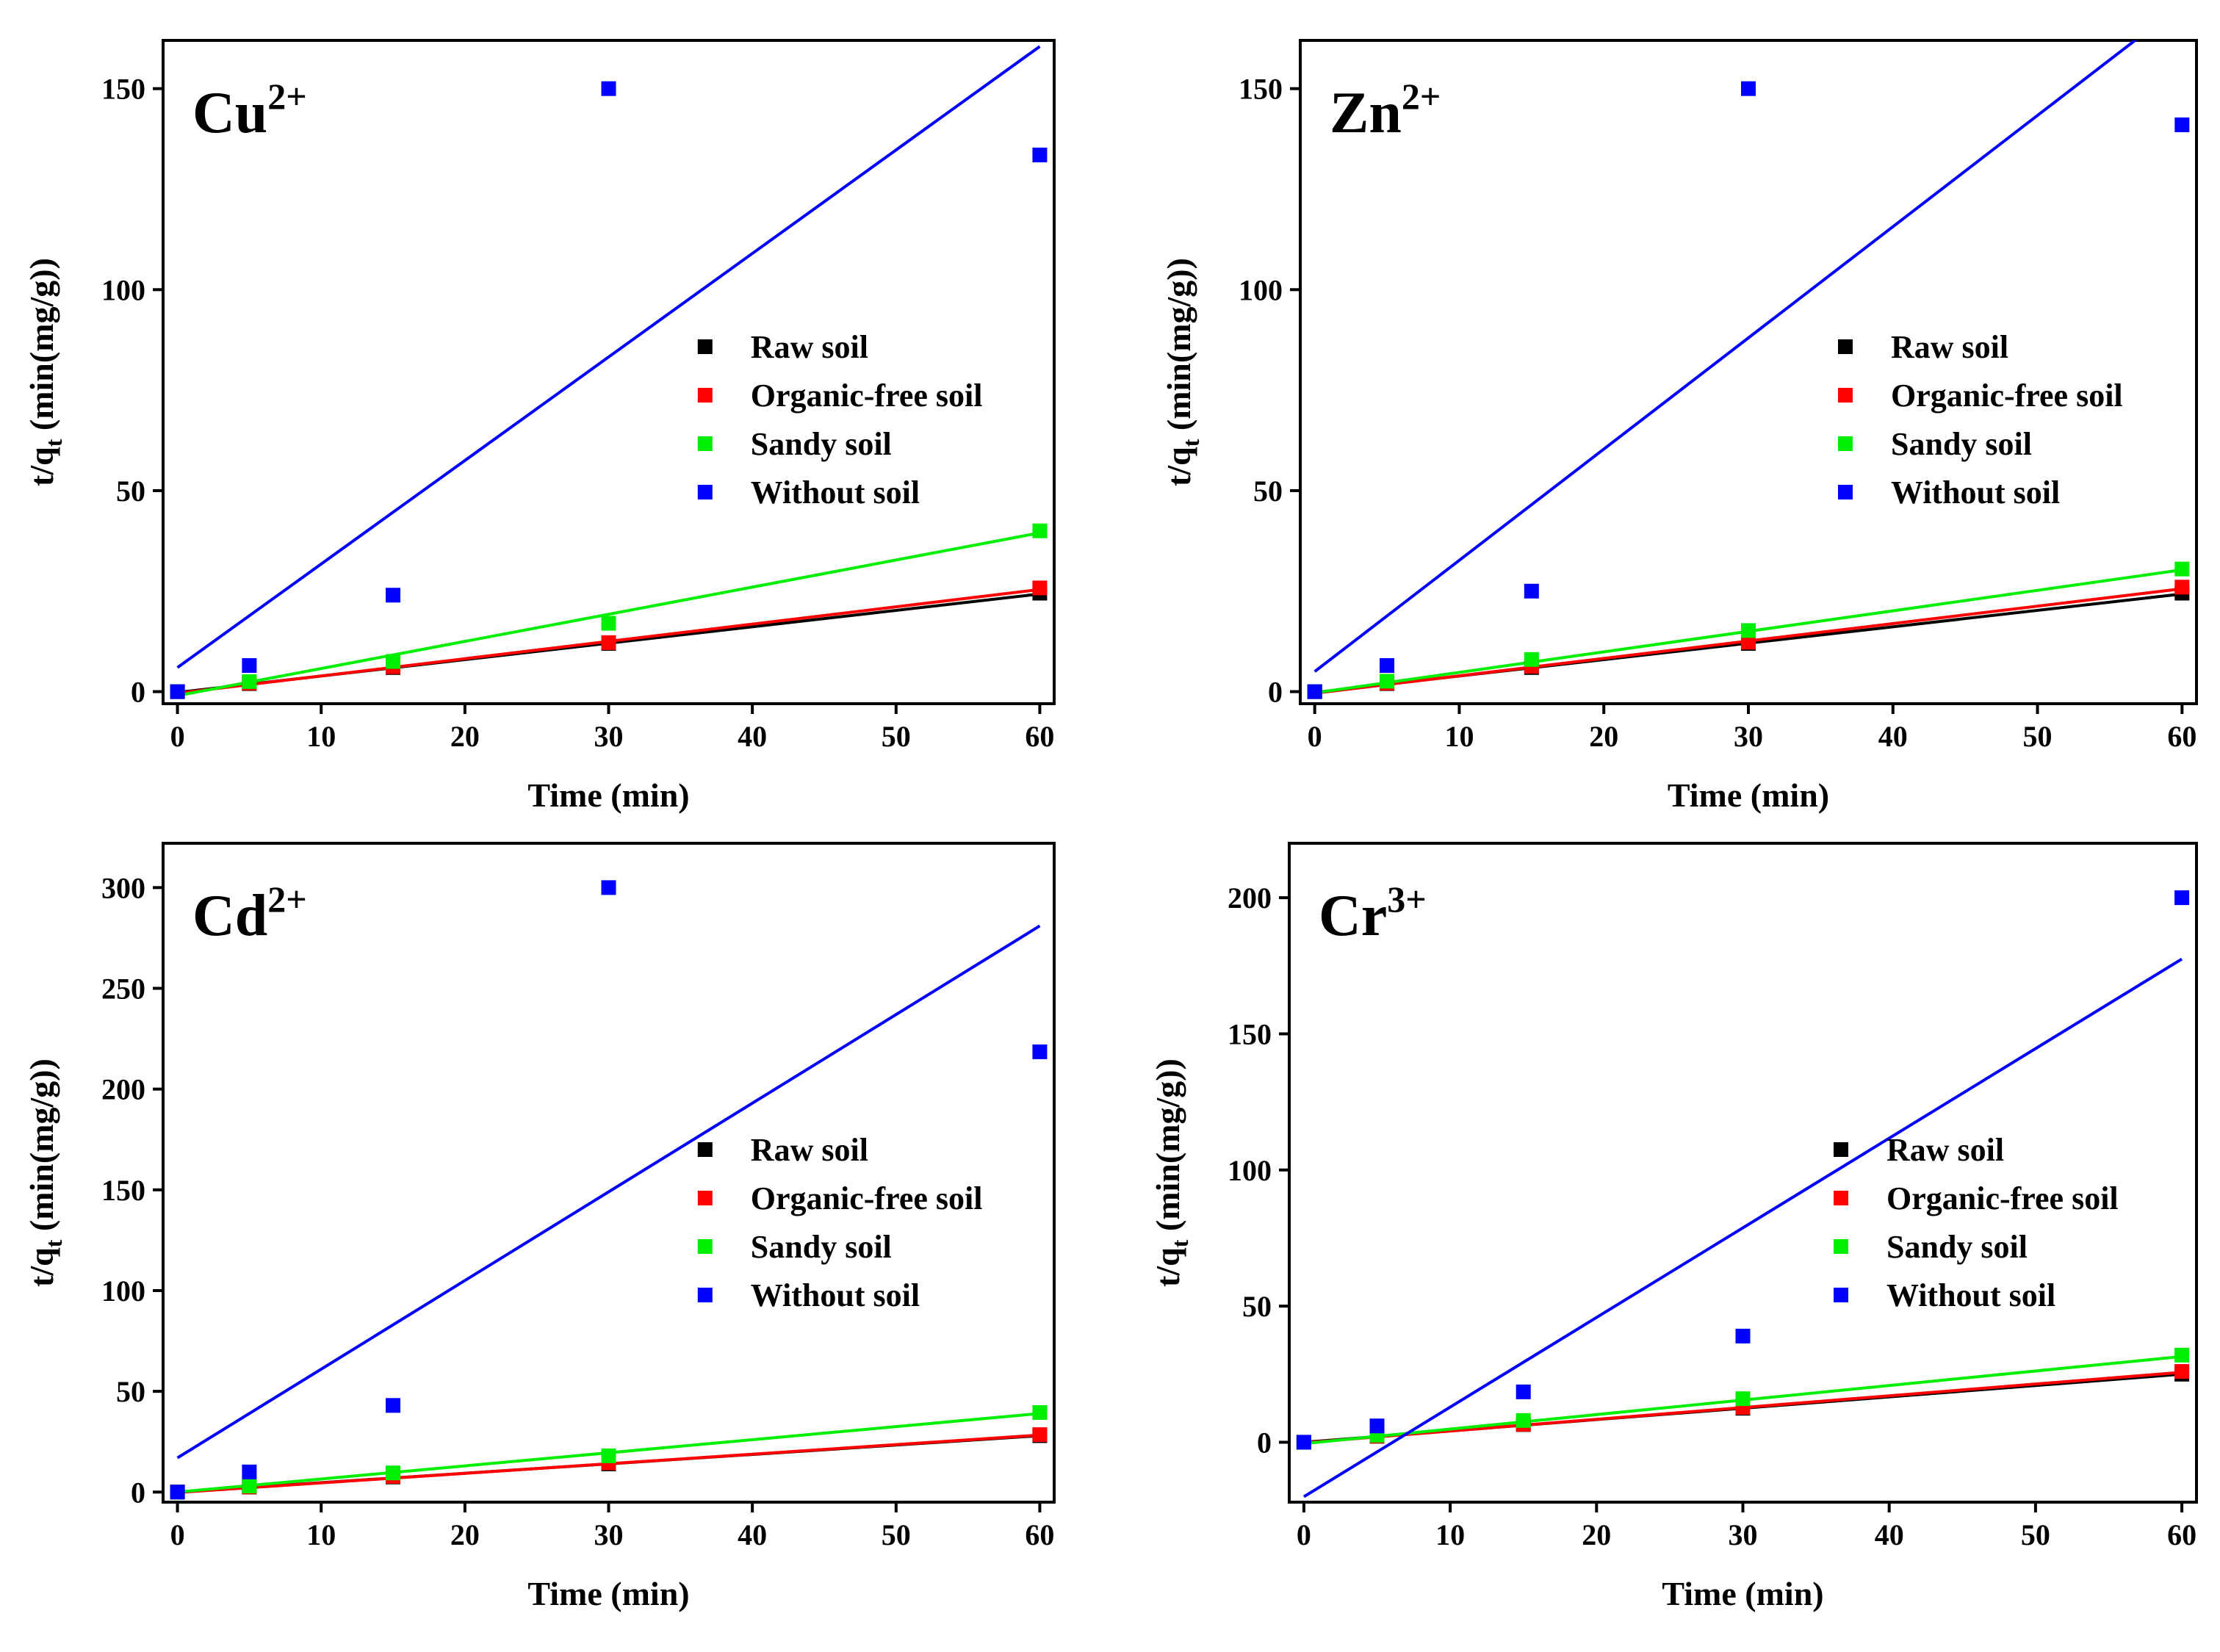 The height and width of the screenshot is (1652, 2220). I want to click on y-tick-label: 300, so click(123, 887).